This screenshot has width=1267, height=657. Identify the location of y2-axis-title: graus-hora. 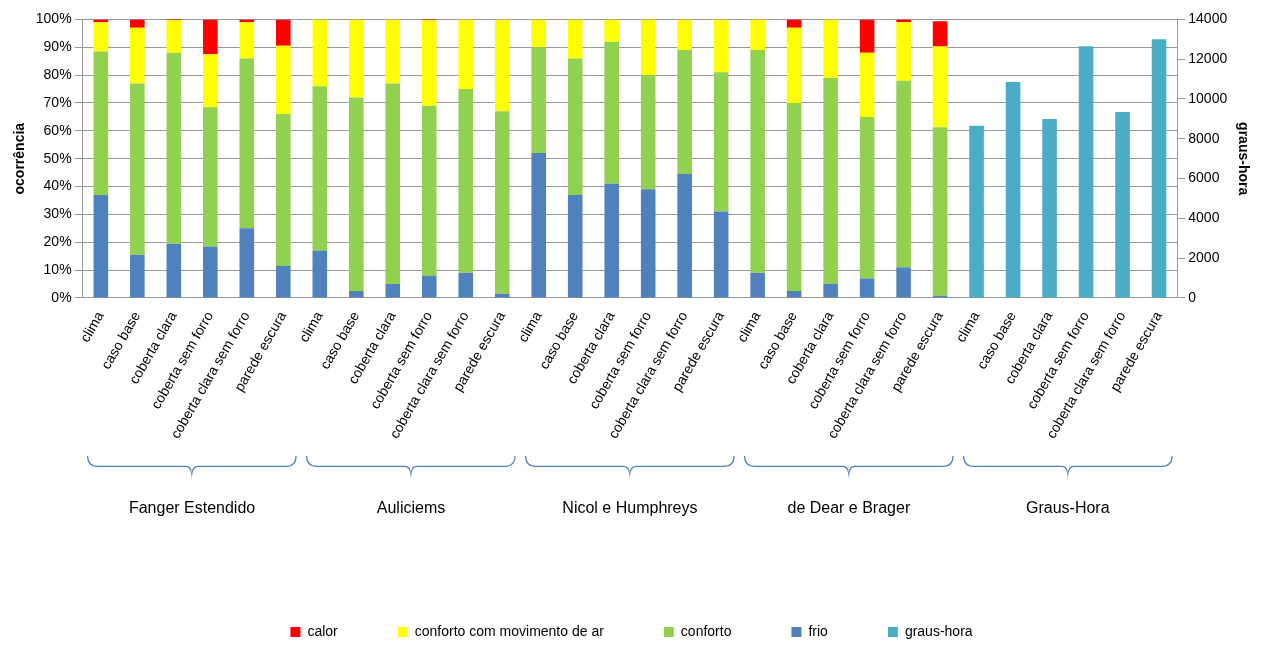
(1243, 159).